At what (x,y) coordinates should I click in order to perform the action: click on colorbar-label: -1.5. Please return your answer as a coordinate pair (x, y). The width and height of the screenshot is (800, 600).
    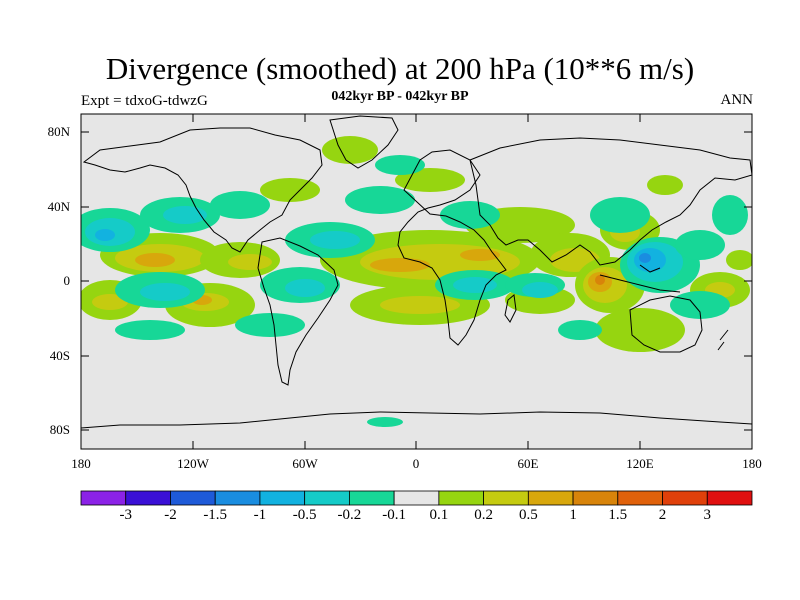
    Looking at the image, I should click on (215, 515).